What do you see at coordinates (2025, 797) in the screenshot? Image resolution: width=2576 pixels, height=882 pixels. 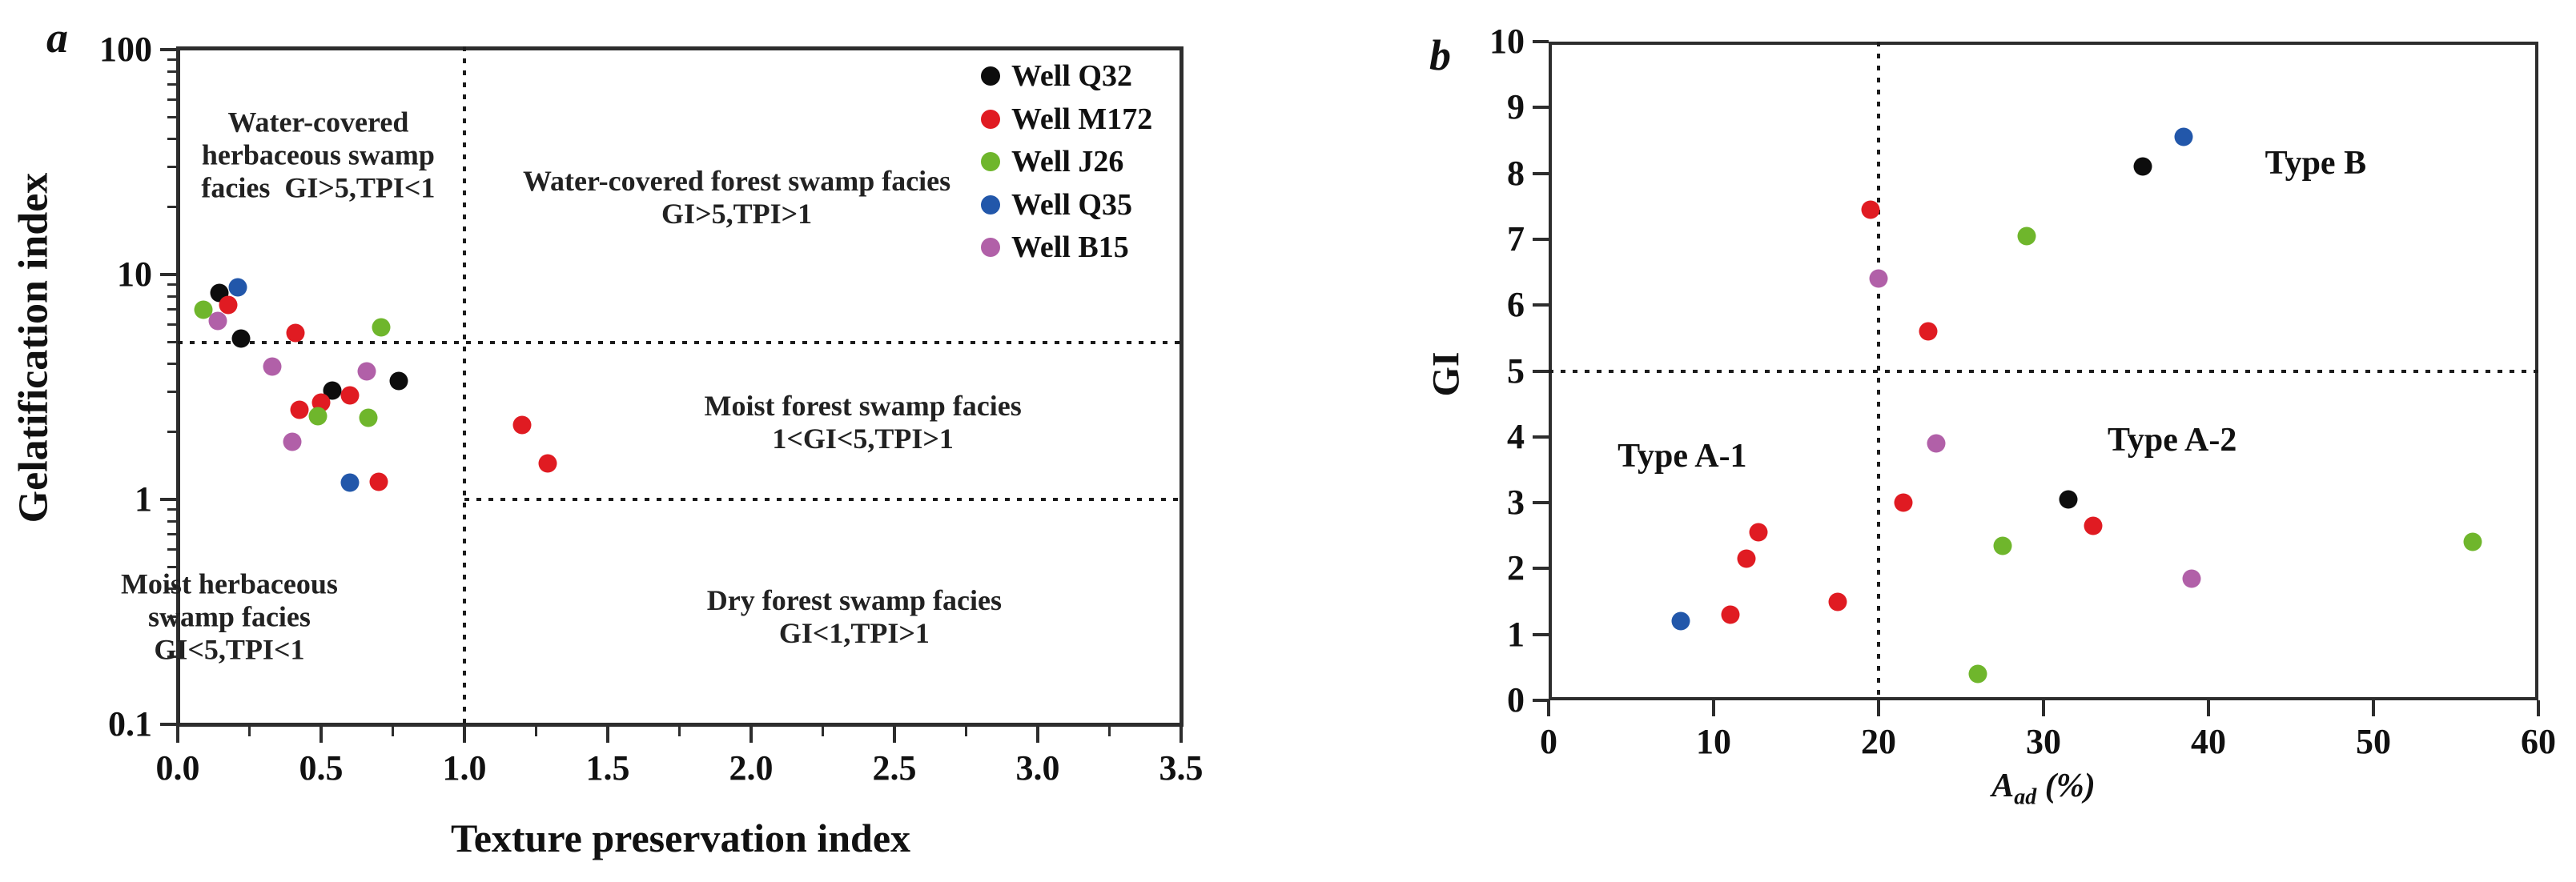 I see `aad-sub: ad` at bounding box center [2025, 797].